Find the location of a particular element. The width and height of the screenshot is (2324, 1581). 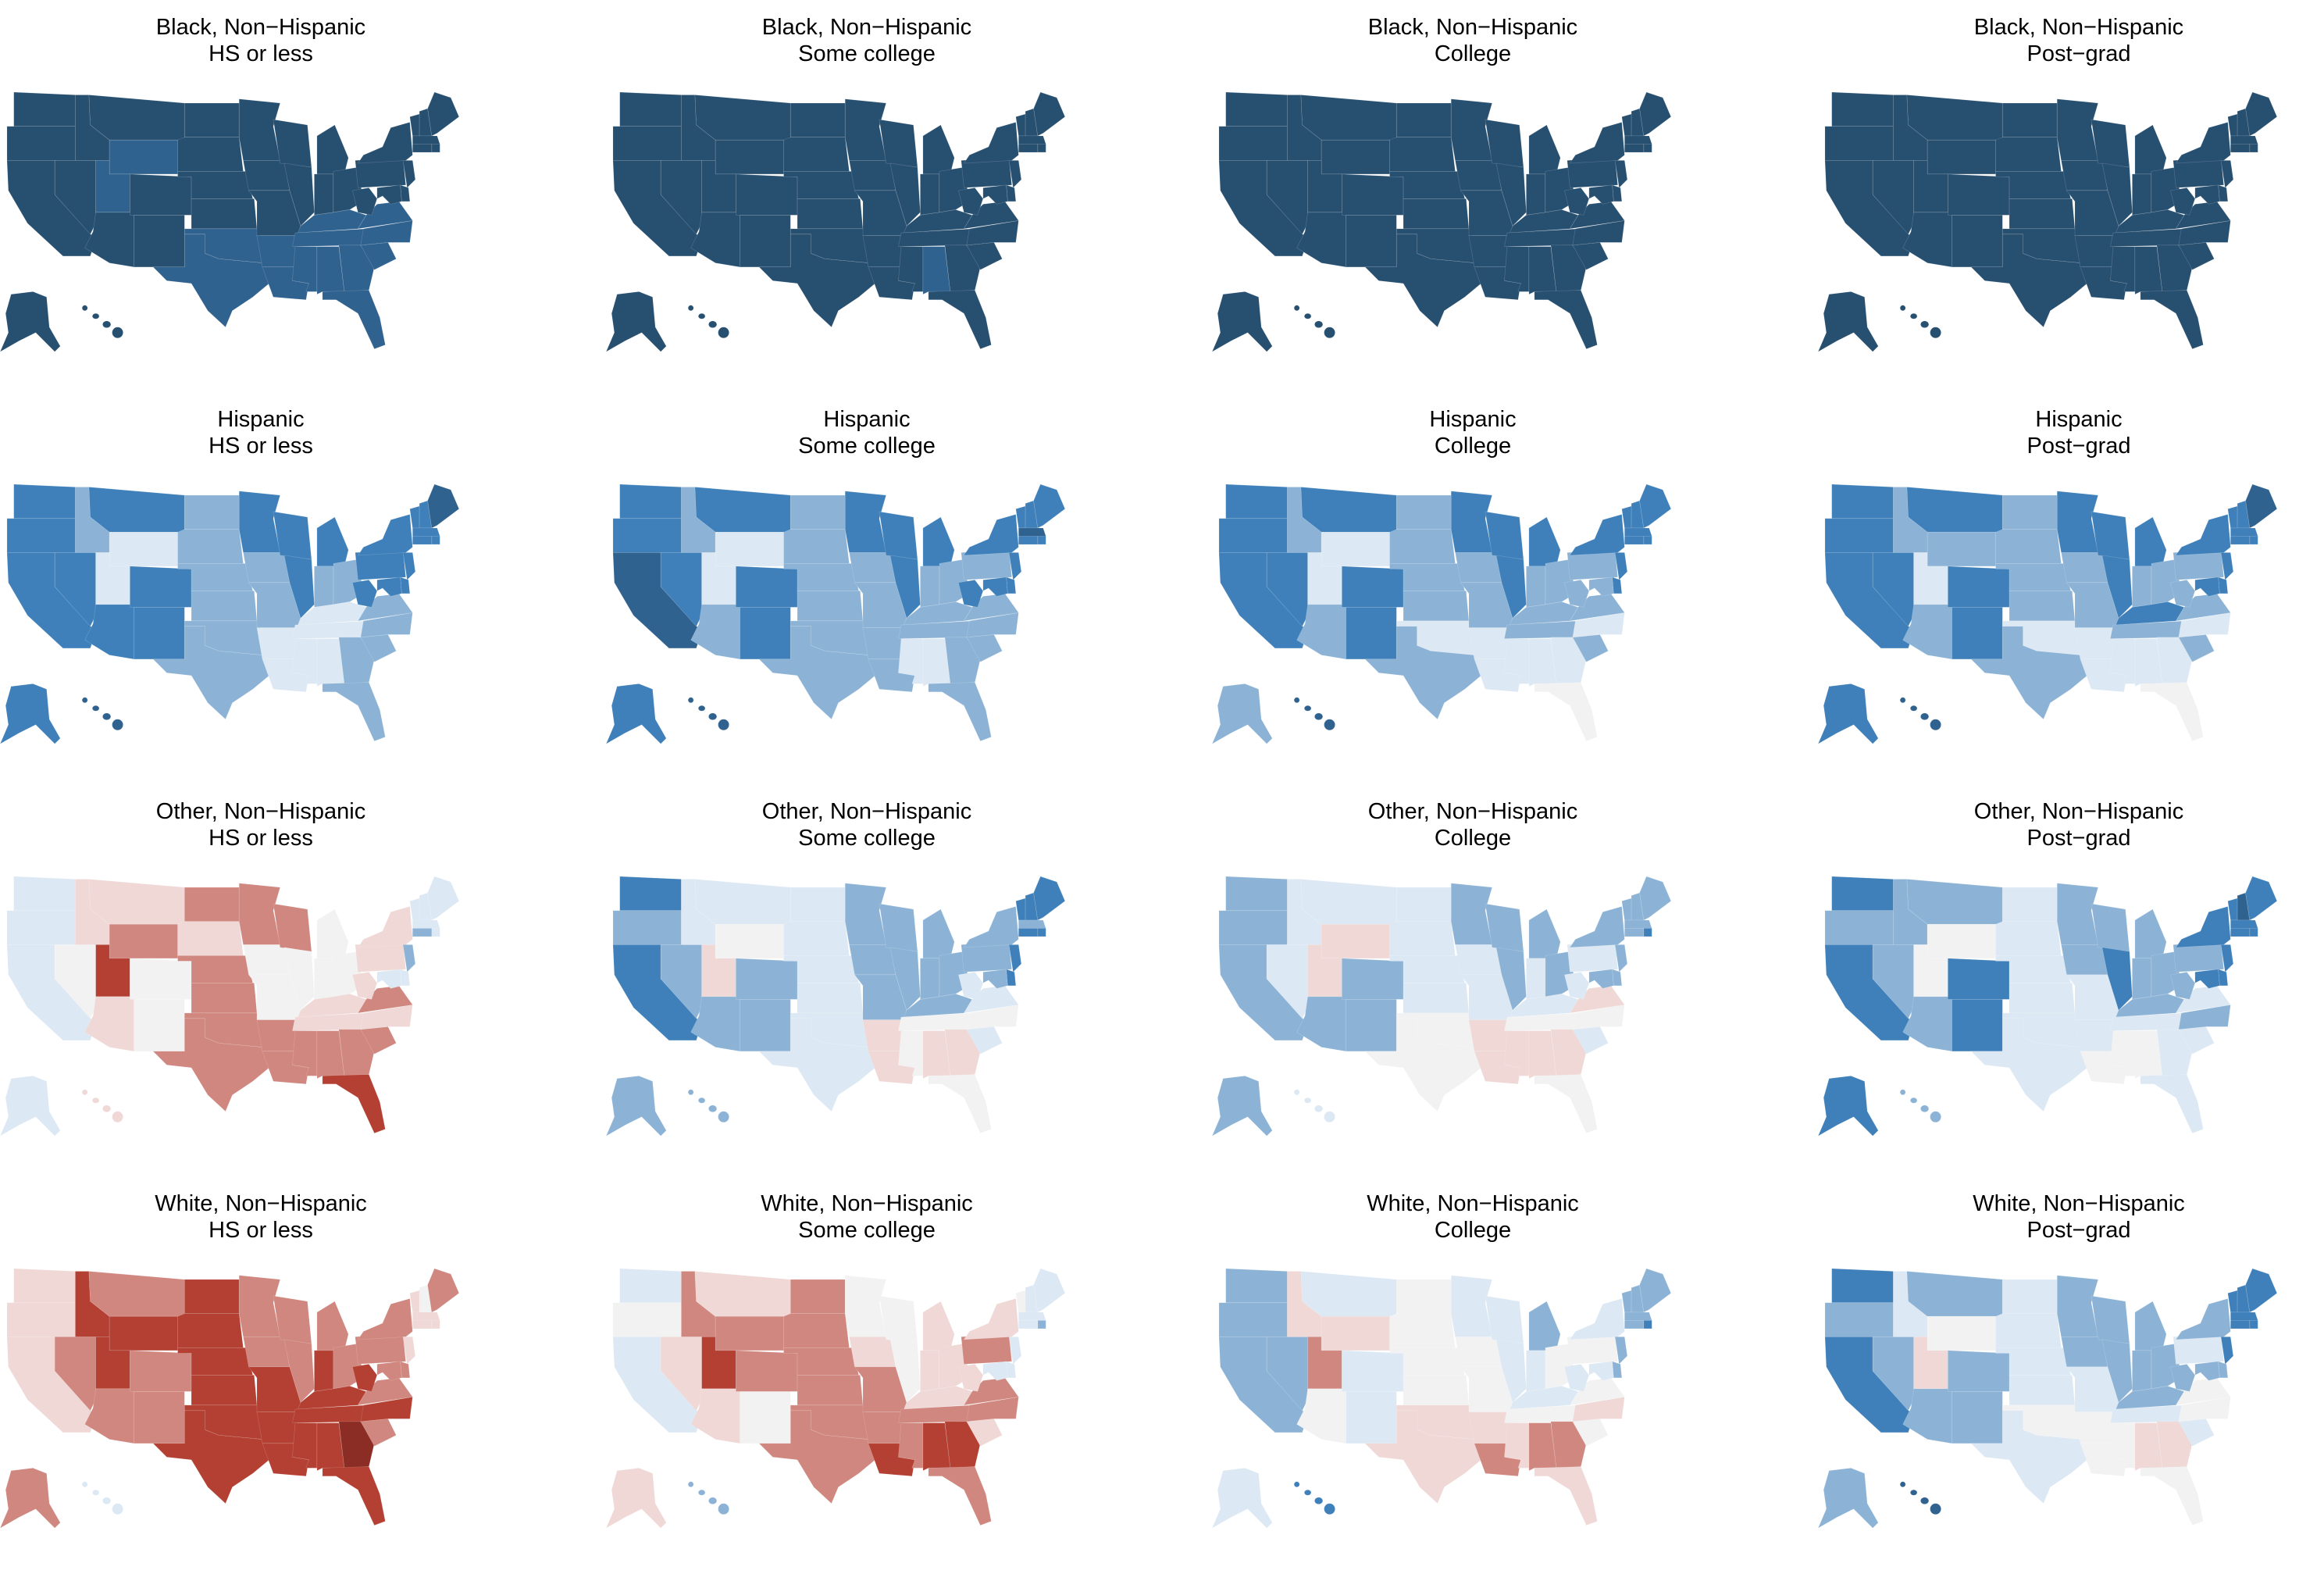

state-ND is located at coordinates (212, 1297).